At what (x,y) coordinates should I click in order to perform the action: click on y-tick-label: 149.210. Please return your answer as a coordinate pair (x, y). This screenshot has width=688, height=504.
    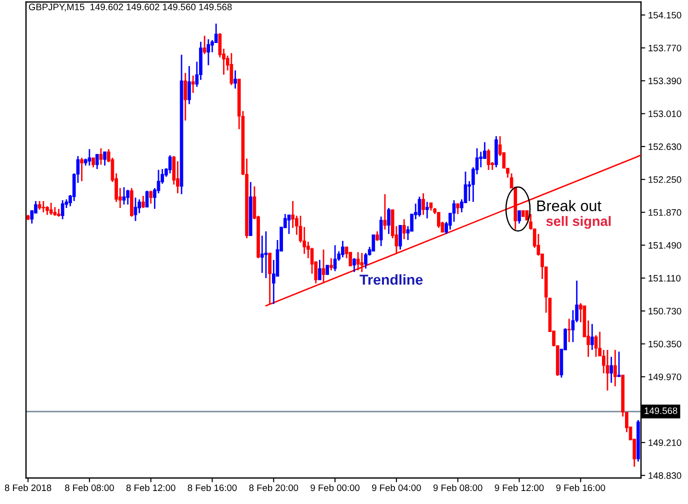
    Looking at the image, I should click on (665, 442).